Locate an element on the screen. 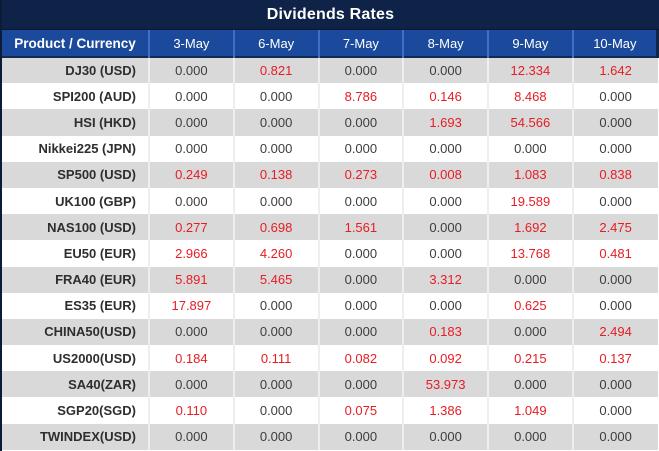  table-row: HSI (HKD) 0.000 0.000 0.000 1.693 54.566 0.000 is located at coordinates (330, 122).